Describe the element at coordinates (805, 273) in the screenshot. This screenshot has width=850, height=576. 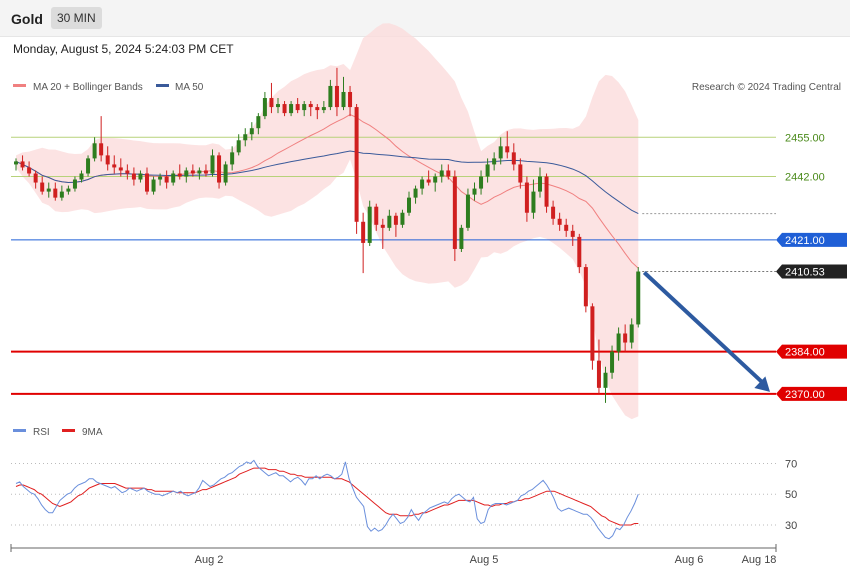
I see `level-label-last: 2410.53` at that location.